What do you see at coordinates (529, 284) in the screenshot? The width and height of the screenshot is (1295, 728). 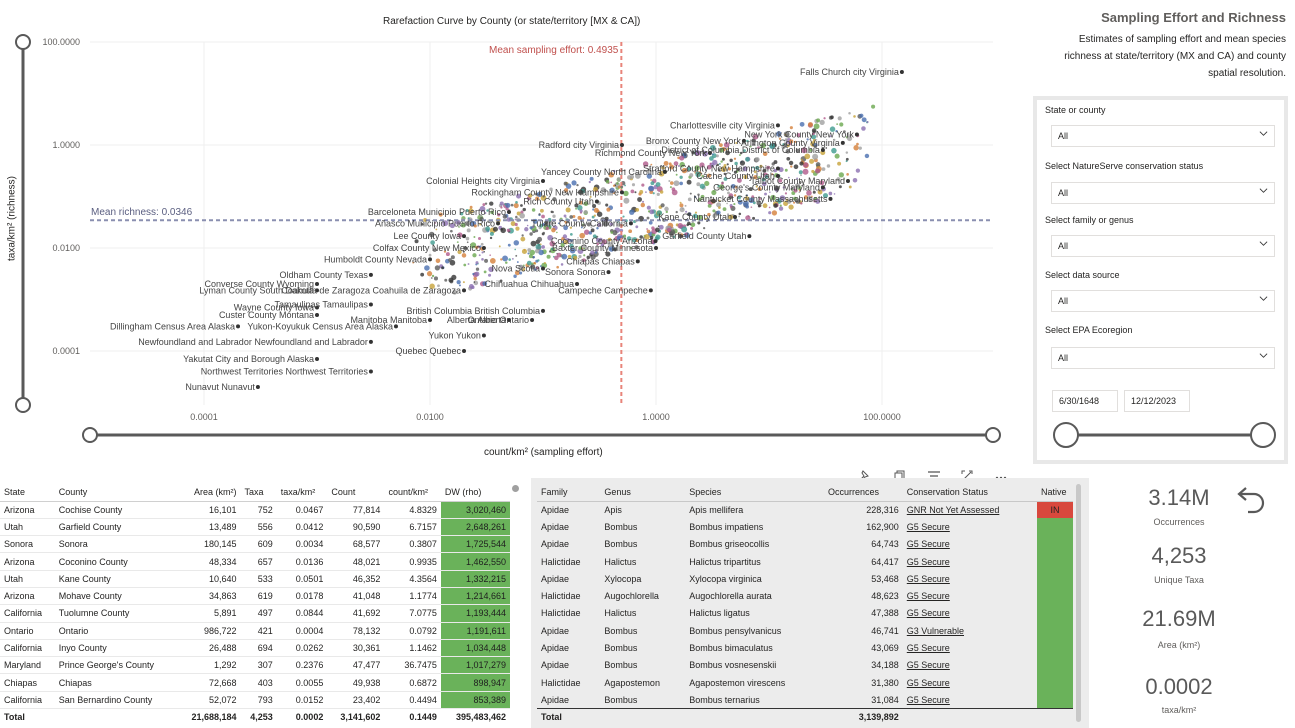 I see `point-label: Chihuahua Chihuahua` at bounding box center [529, 284].